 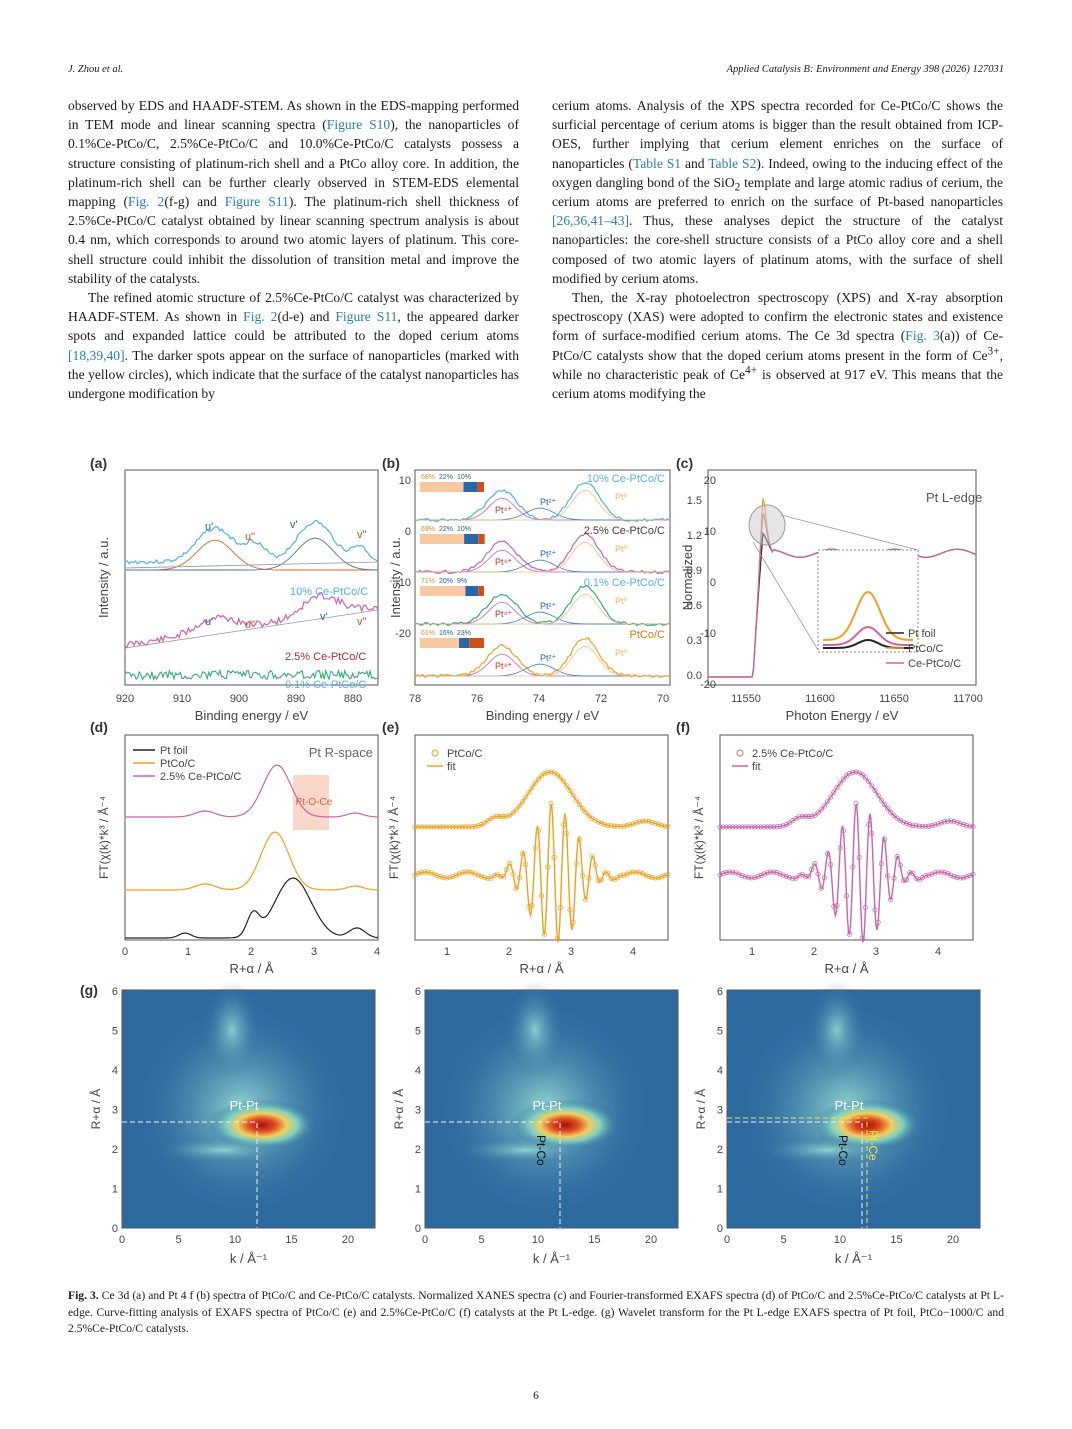 I want to click on legend-swatch, so click(x=740, y=753).